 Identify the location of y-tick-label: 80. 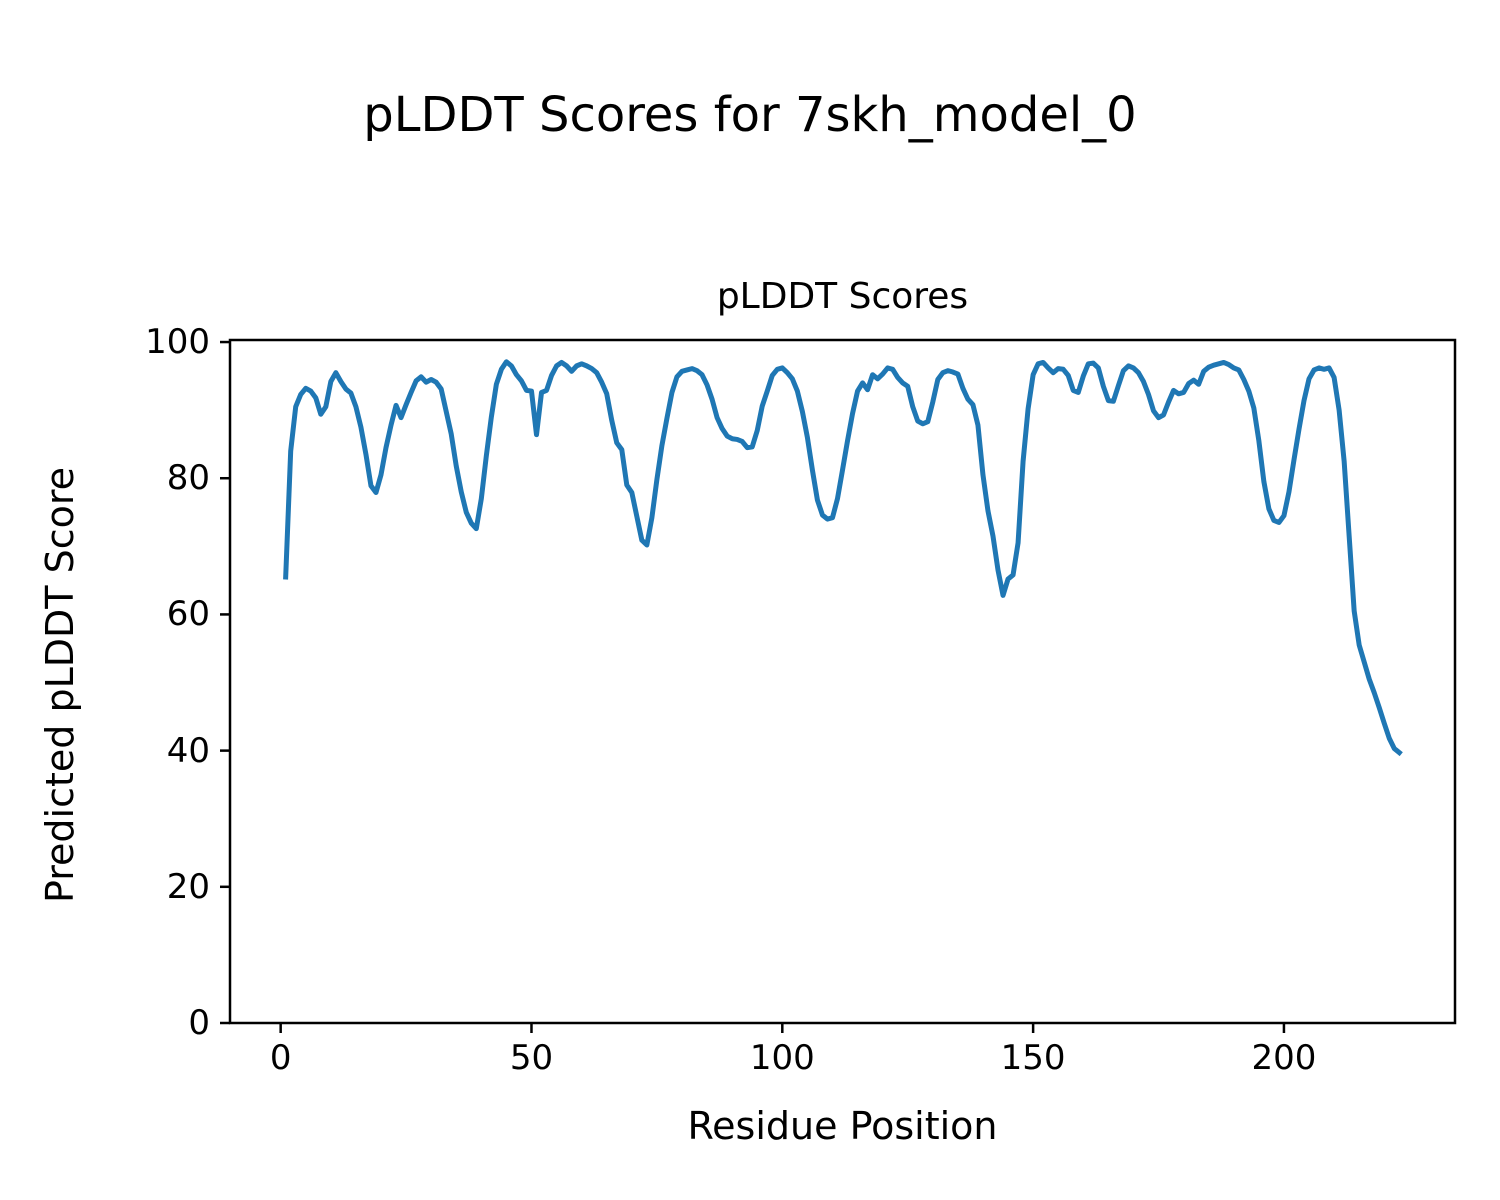
(188, 478).